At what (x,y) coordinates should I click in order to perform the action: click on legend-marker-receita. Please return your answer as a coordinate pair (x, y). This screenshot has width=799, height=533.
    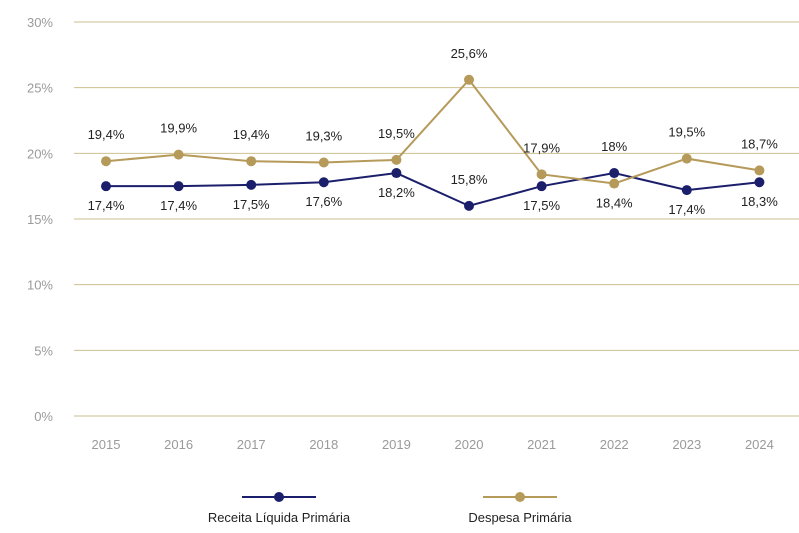
    Looking at the image, I should click on (279, 497).